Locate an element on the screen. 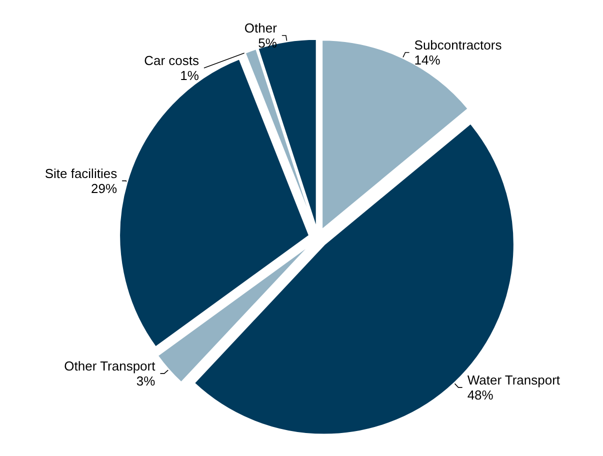 The width and height of the screenshot is (603, 456). data-label: 14% is located at coordinates (427, 60).